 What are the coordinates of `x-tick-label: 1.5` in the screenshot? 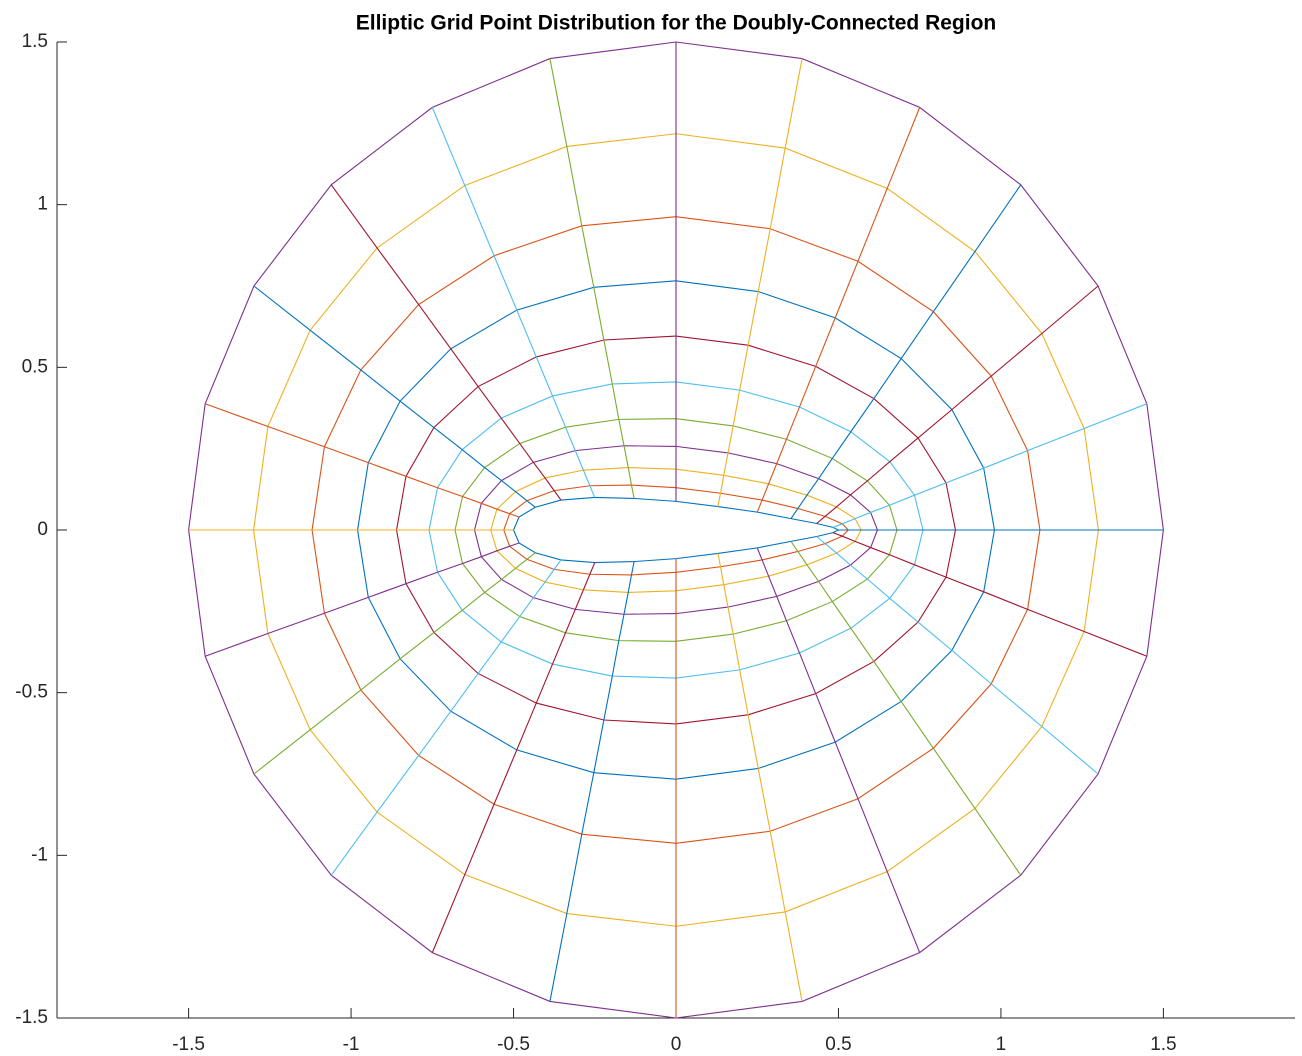 It's located at (1163, 1044).